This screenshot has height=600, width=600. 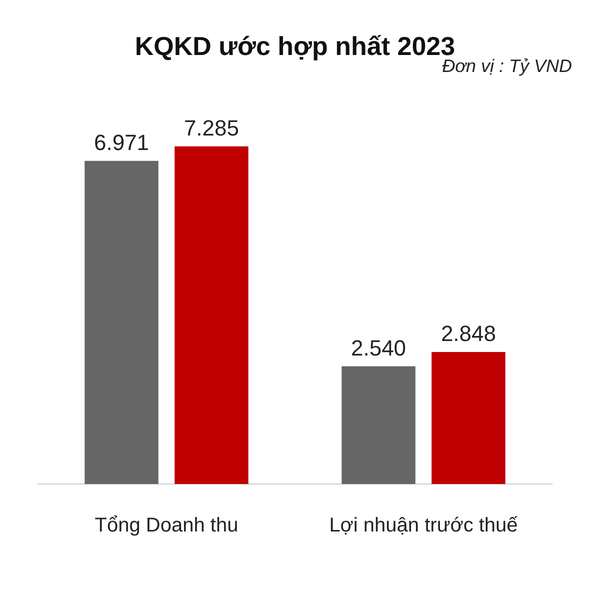 I want to click on x-tick-label: Lợi nhuận trước thuế, so click(x=423, y=525).